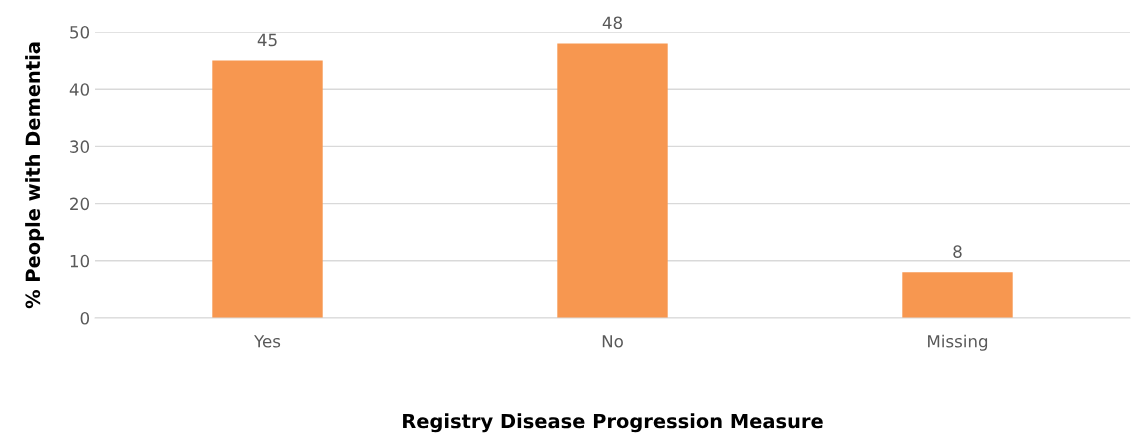 Image resolution: width=1142 pixels, height=436 pixels. What do you see at coordinates (80, 204) in the screenshot?
I see `y-tick-label: 20` at bounding box center [80, 204].